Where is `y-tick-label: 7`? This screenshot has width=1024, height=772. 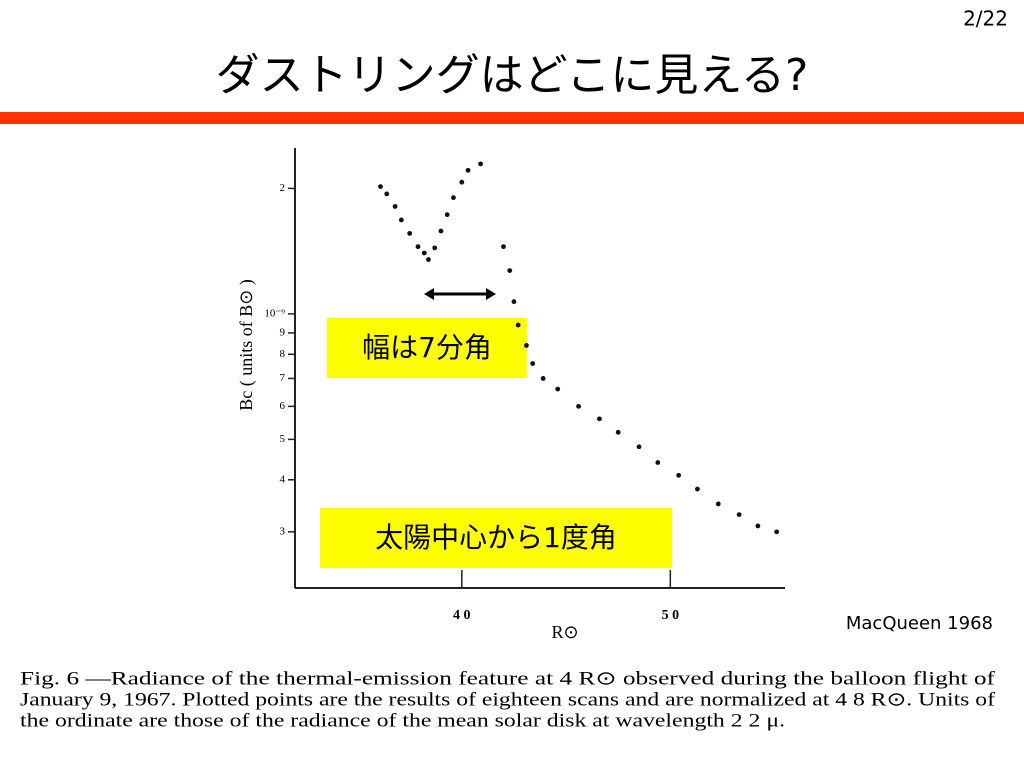
y-tick-label: 7 is located at coordinates (283, 378).